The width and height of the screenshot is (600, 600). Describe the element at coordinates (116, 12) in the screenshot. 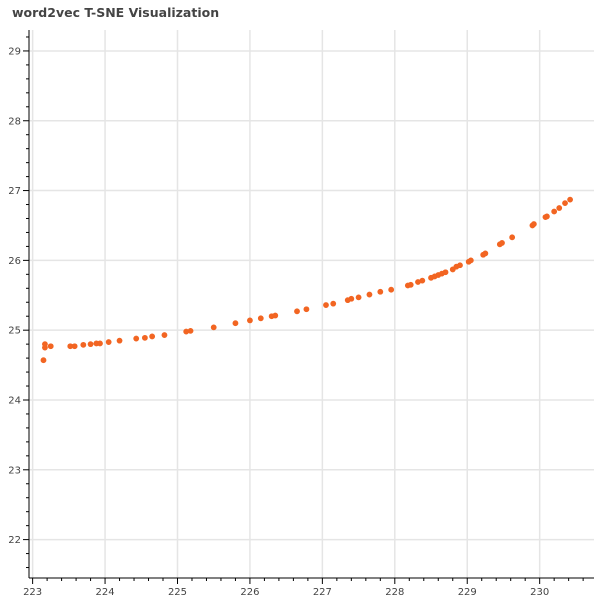

I see `chart-title: word2vec T-SNE Visualization` at that location.